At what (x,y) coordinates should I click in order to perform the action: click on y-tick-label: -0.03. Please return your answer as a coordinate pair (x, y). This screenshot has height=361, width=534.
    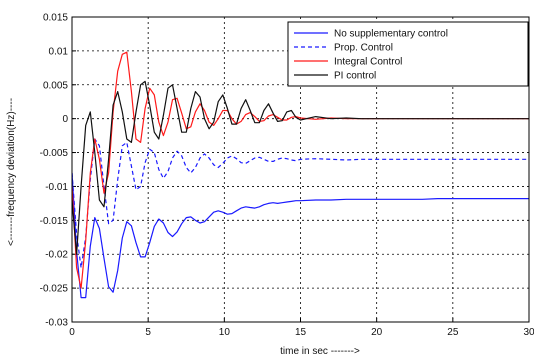
    Looking at the image, I should click on (56, 323).